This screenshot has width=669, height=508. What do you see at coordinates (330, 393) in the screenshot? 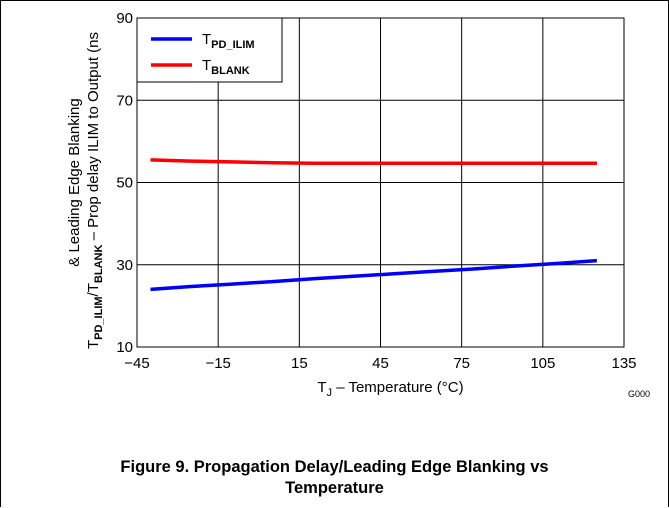
I see `x-axis-label-sub: J` at bounding box center [330, 393].